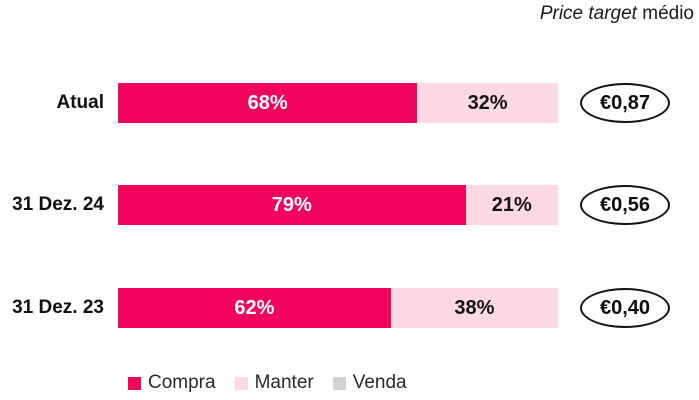 The width and height of the screenshot is (699, 400). I want to click on price-target-value: €0,56, so click(625, 204).